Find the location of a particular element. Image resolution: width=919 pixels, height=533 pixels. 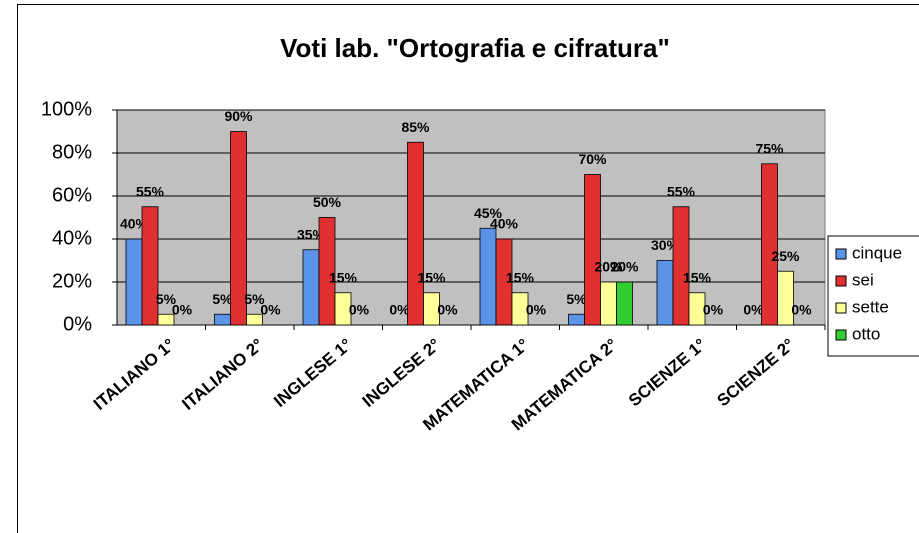

data-label: 45% is located at coordinates (488, 213).